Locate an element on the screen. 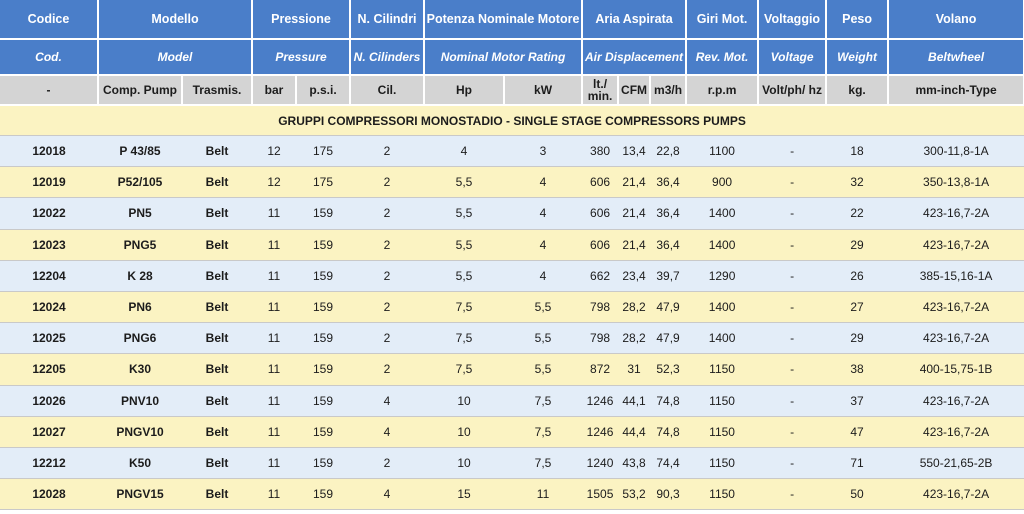 The image size is (1024, 514). cell-pump: PNV10 is located at coordinates (140, 401).